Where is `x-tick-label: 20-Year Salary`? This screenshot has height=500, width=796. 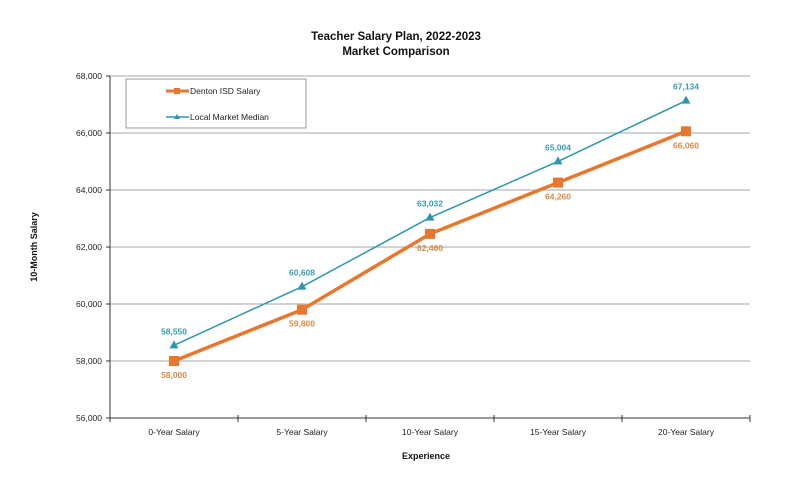
x-tick-label: 20-Year Salary is located at coordinates (686, 432).